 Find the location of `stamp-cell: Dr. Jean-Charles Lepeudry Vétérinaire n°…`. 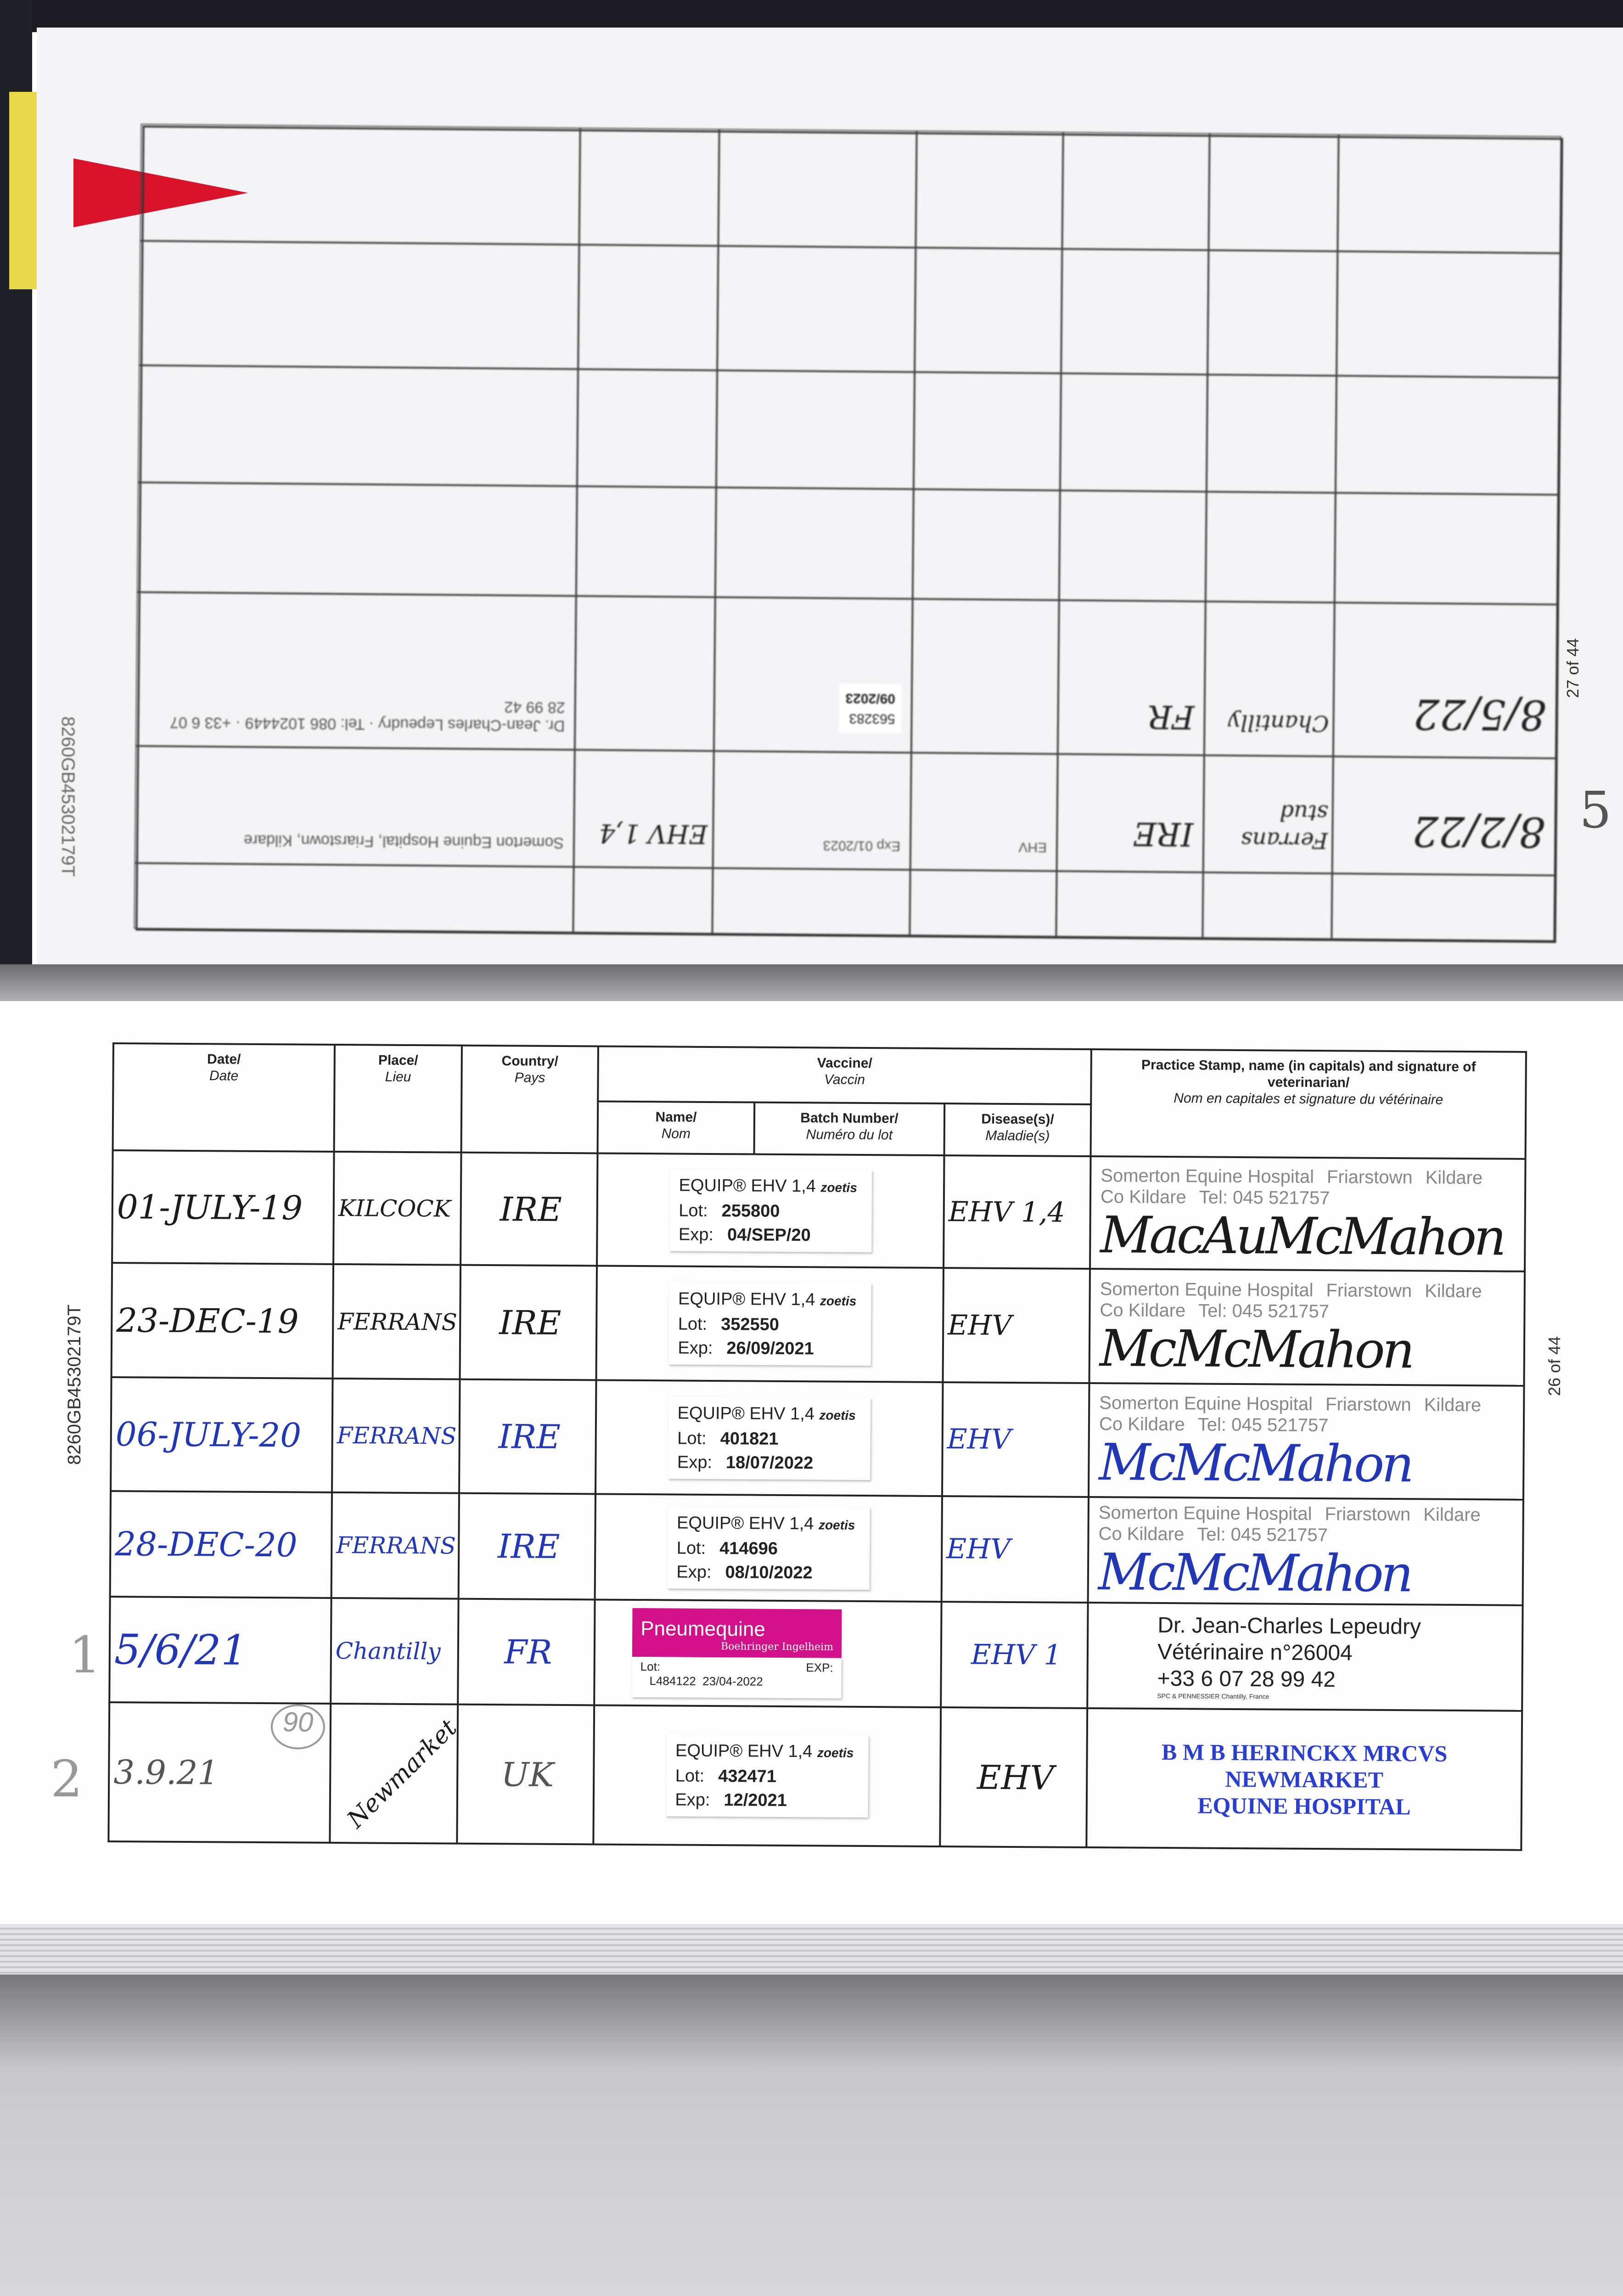

stamp-cell: Dr. Jean-Charles Lepeudry Vétérinaire n°… is located at coordinates (1305, 1657).